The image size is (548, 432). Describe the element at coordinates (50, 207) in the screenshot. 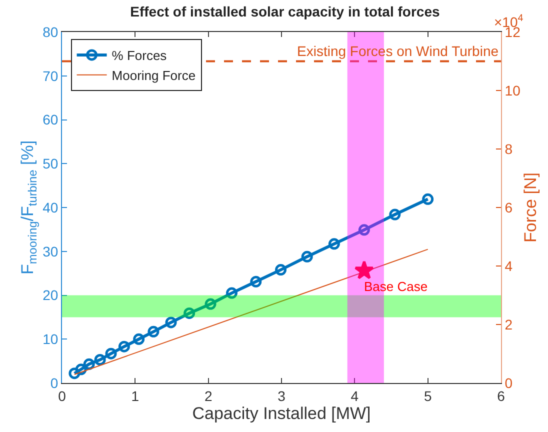

I see `y-tick-label: 40` at that location.